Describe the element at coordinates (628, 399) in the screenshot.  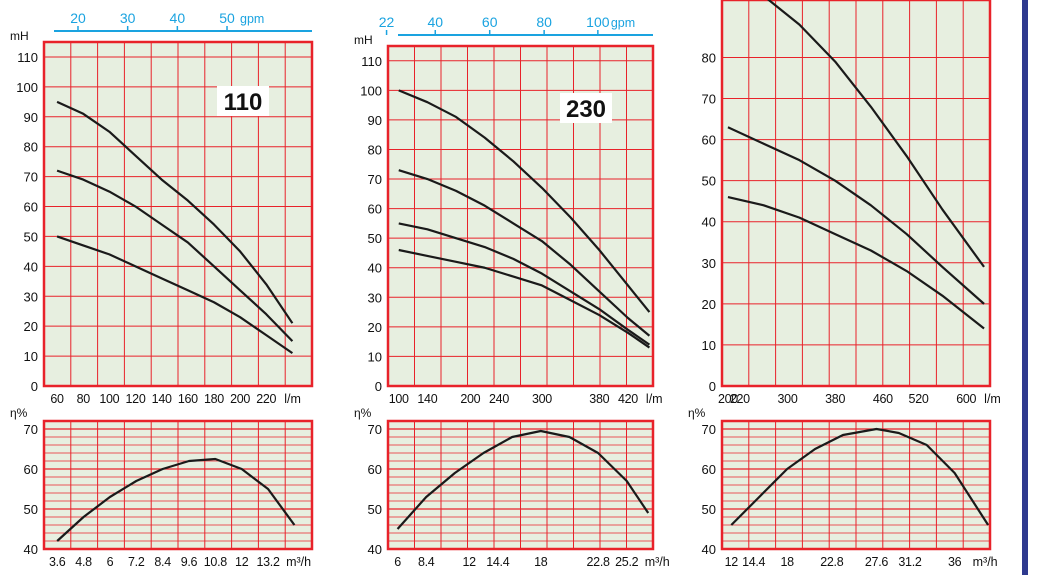
I see `x-tick-label: 420` at that location.